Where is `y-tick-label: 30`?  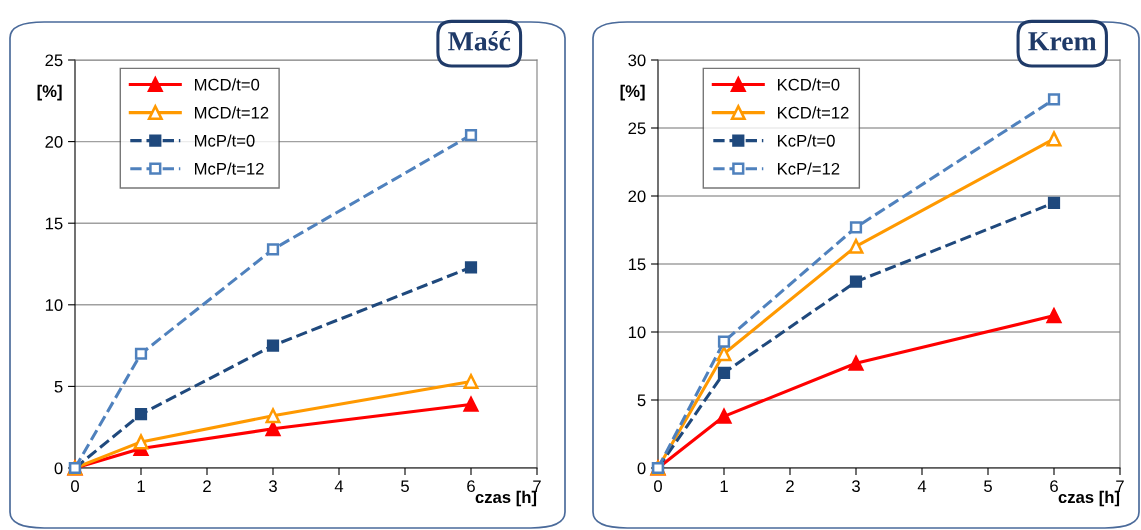
y-tick-label: 30 is located at coordinates (637, 60).